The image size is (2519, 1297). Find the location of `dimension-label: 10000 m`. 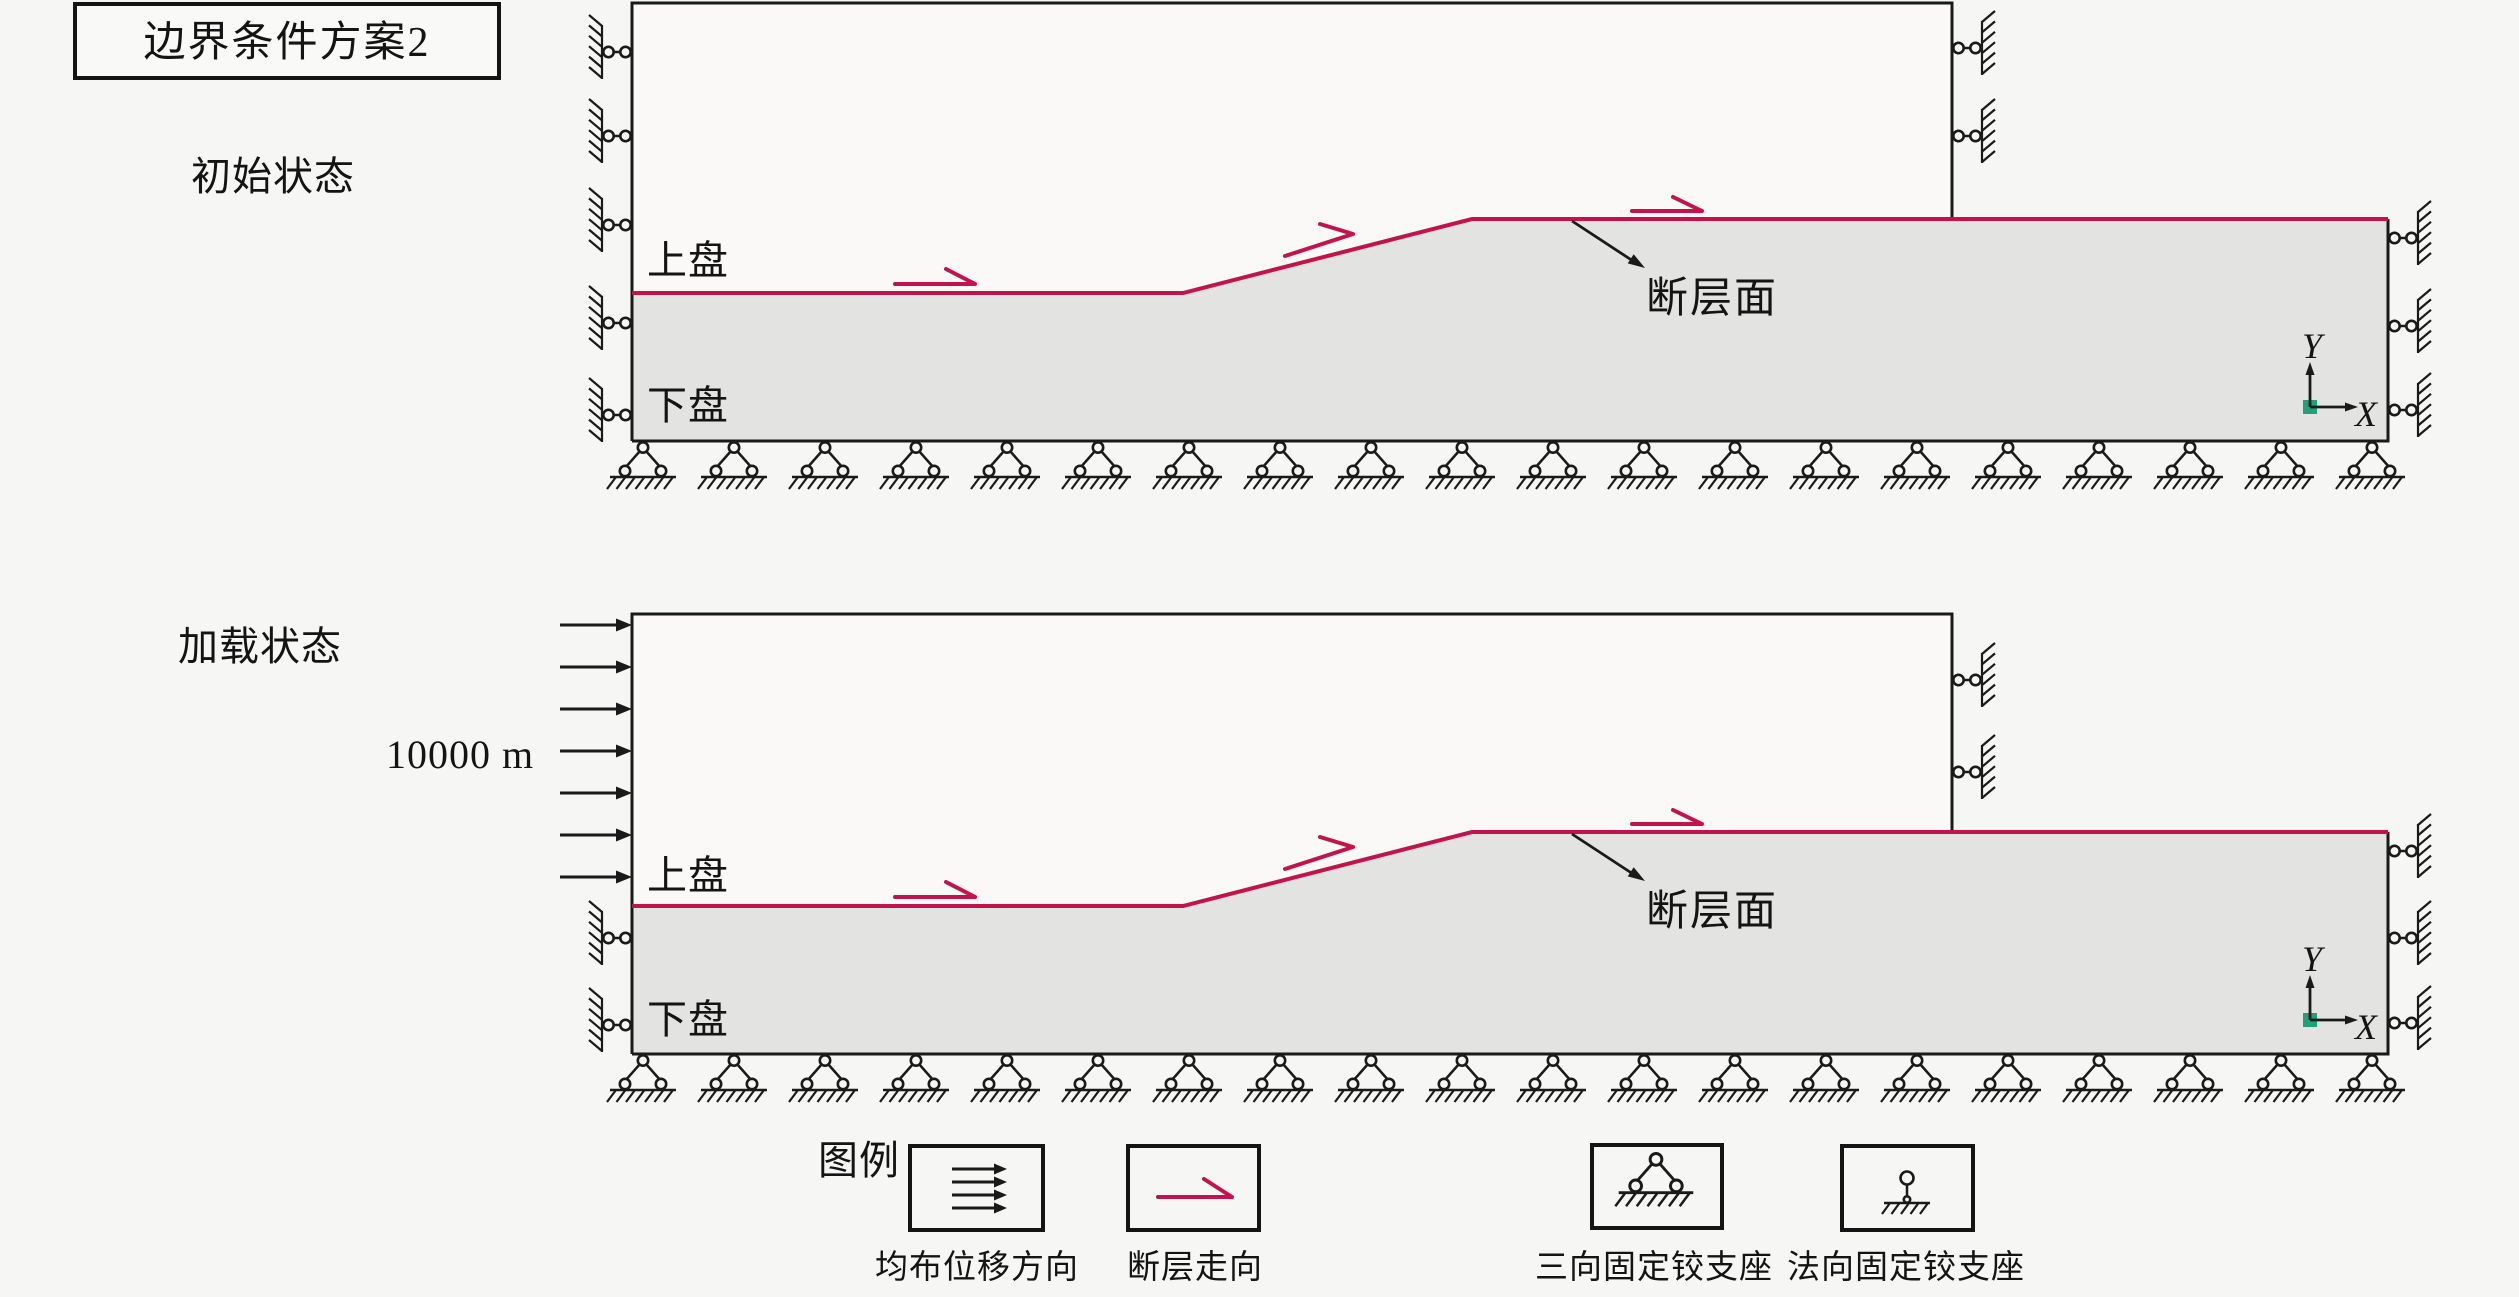

dimension-label: 10000 m is located at coordinates (460, 754).